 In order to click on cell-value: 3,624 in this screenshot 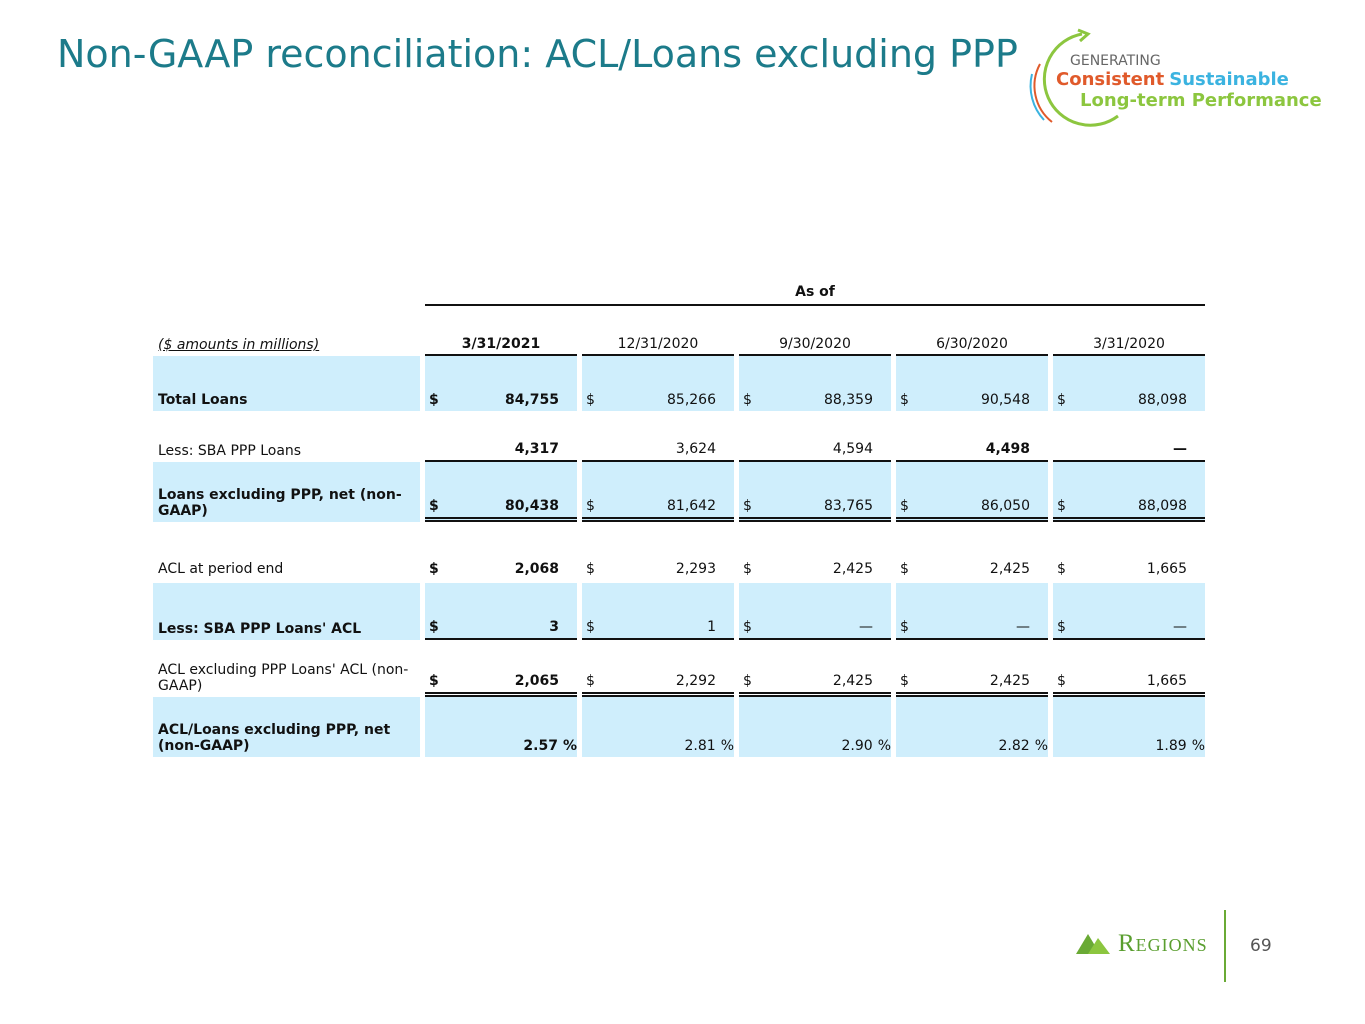, I will do `click(695, 449)`.